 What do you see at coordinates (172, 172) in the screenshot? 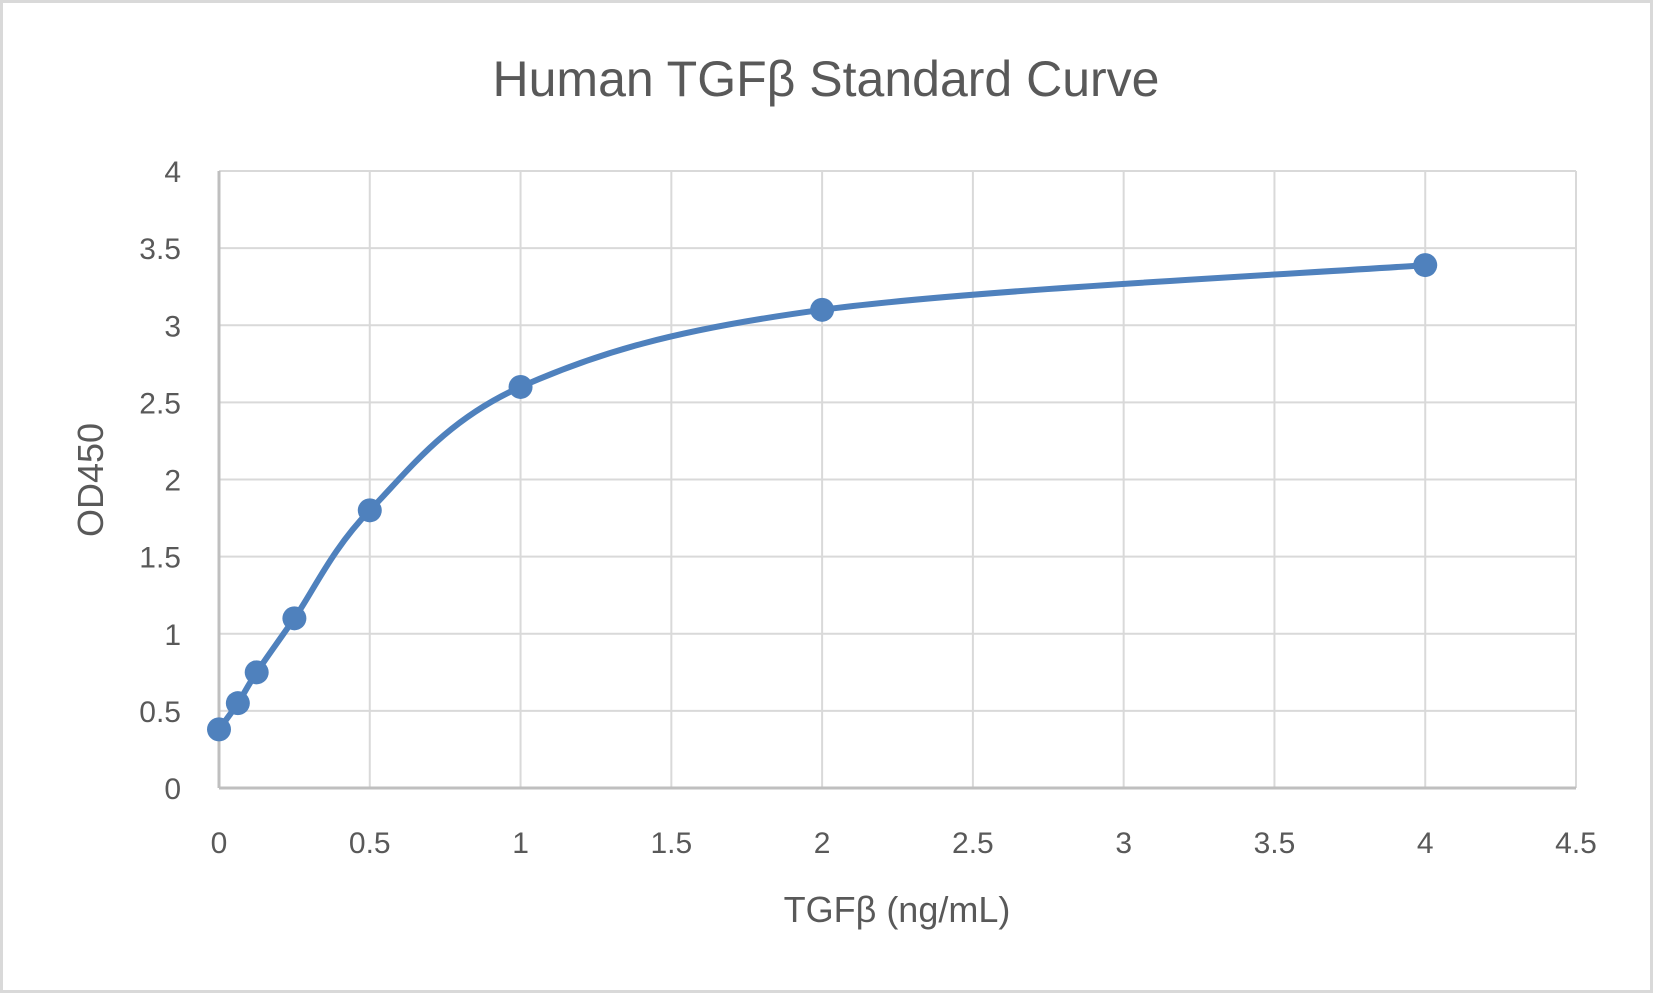
I see `y-tick-label: 4` at bounding box center [172, 172].